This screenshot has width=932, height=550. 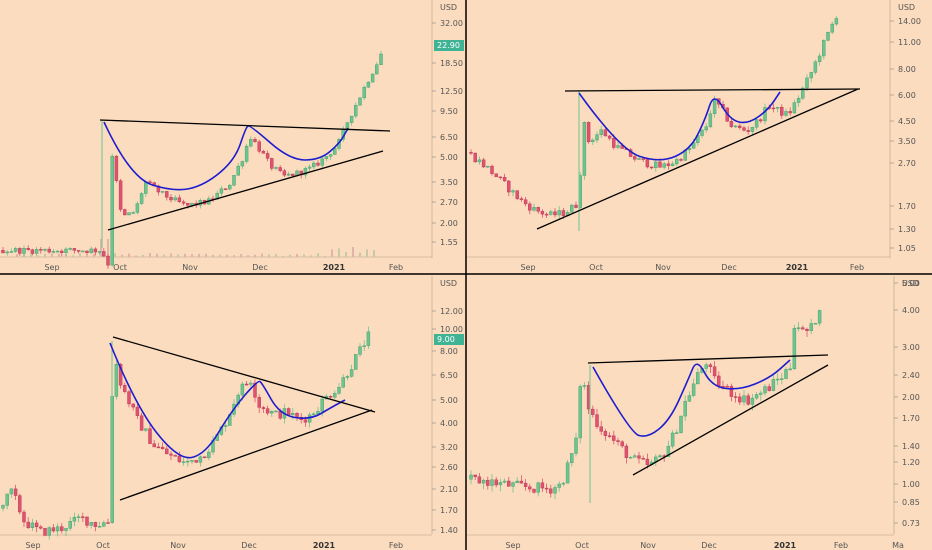 I want to click on price-tick-label: 1.30, so click(x=907, y=229).